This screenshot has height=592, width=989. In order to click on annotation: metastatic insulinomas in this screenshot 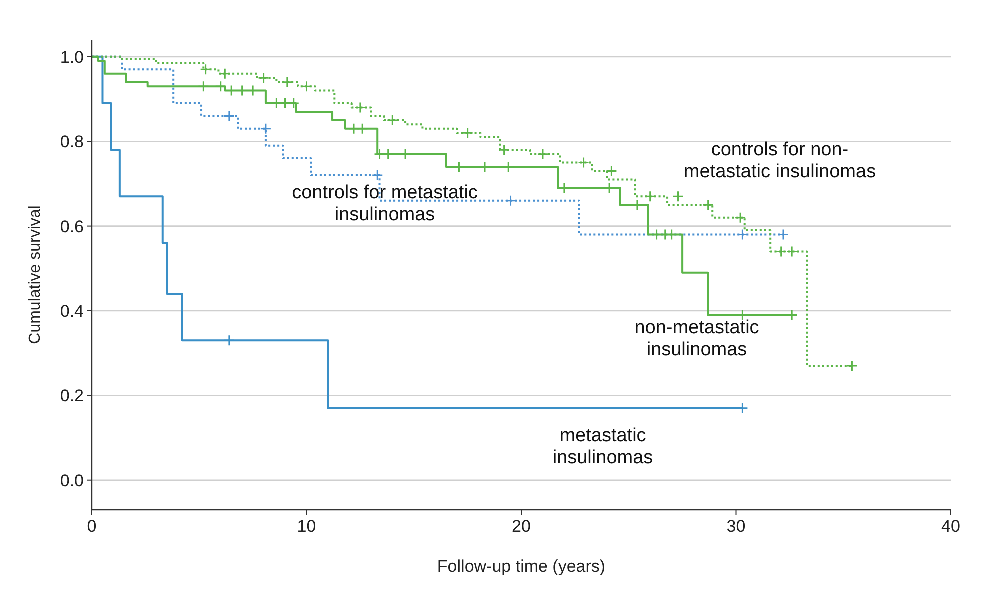, I will do `click(603, 447)`.